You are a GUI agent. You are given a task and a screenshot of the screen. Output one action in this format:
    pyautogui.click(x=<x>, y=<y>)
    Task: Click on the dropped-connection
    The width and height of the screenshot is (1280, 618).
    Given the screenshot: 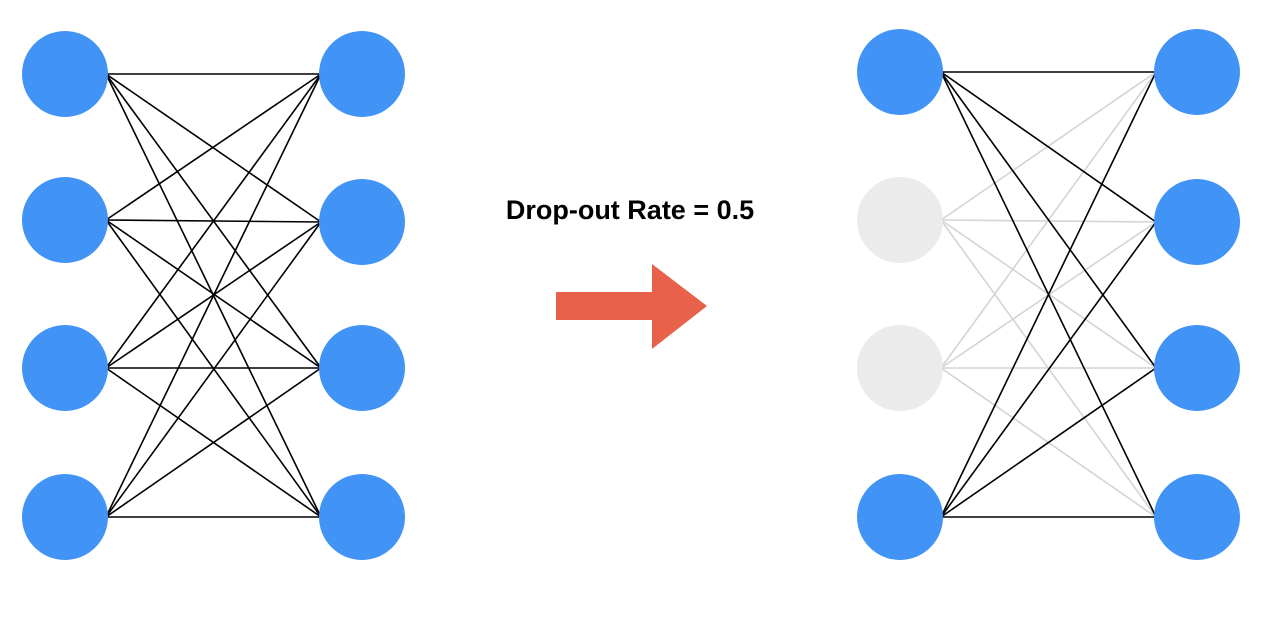 What is the action you would take?
    pyautogui.click(x=1048, y=146)
    